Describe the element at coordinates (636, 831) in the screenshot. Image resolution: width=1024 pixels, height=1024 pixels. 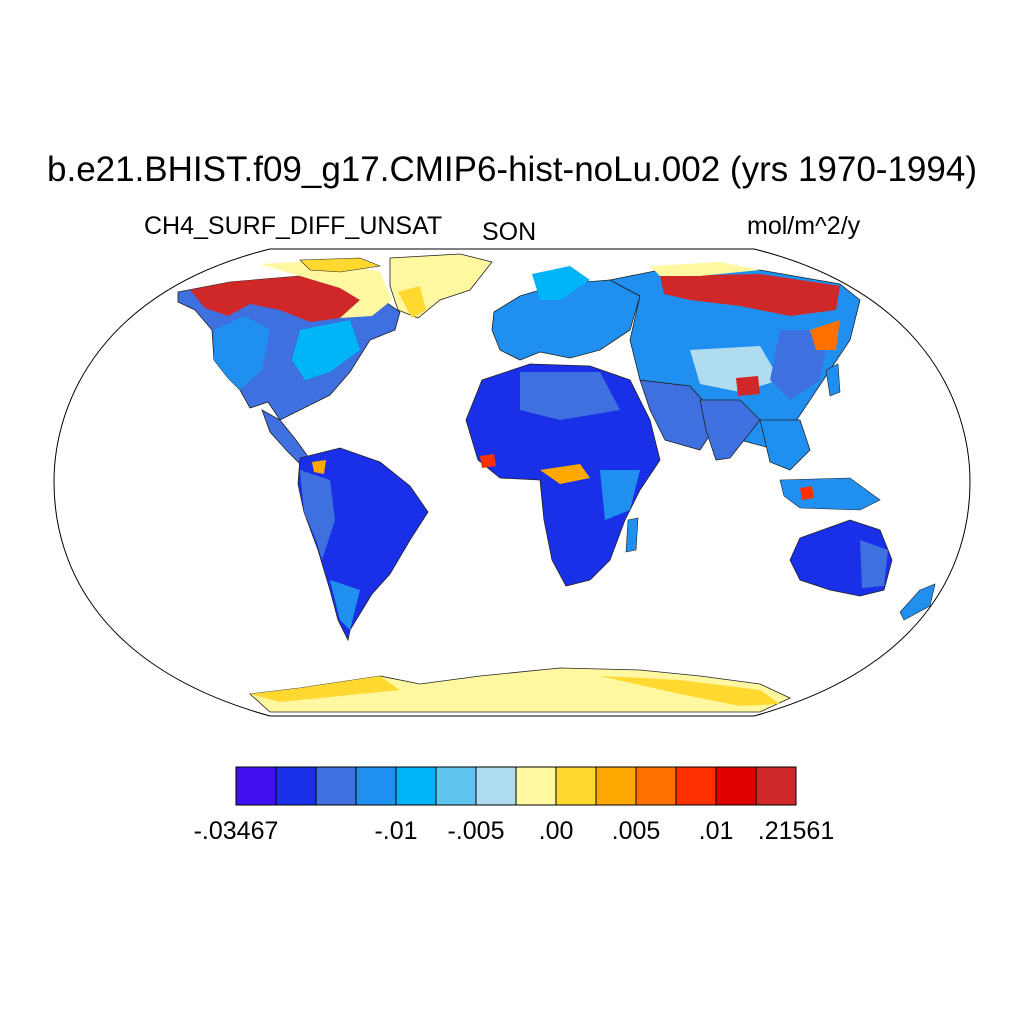
I see `colorbar-tick-label: .005` at that location.